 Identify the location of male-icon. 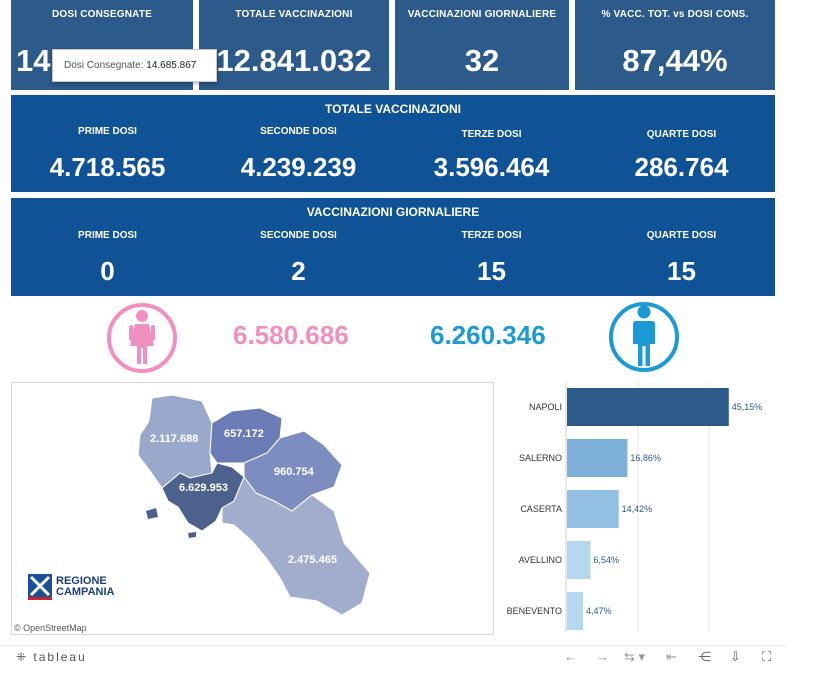
(644, 337).